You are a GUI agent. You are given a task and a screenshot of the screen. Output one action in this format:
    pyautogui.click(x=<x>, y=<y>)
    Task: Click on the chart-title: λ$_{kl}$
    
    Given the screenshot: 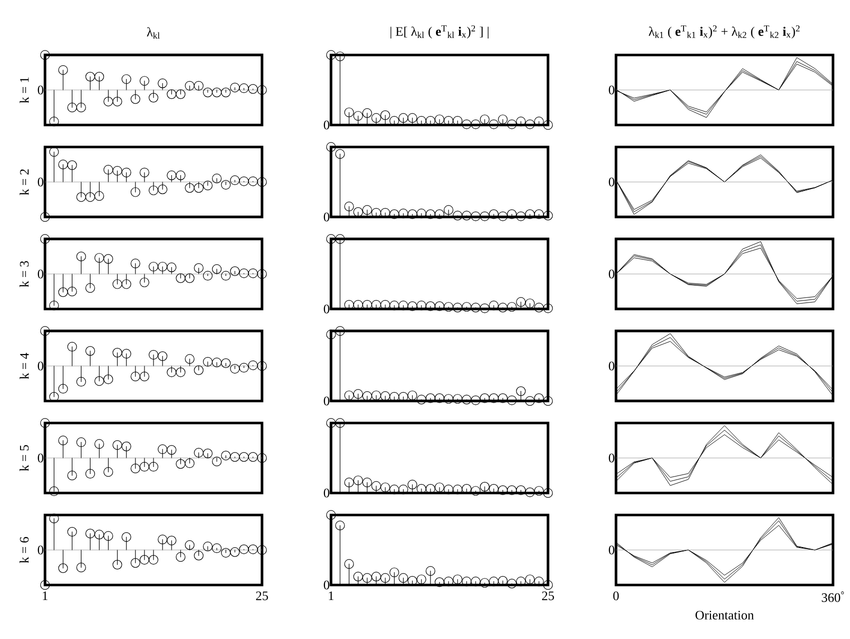 What is the action you would take?
    pyautogui.click(x=153, y=32)
    